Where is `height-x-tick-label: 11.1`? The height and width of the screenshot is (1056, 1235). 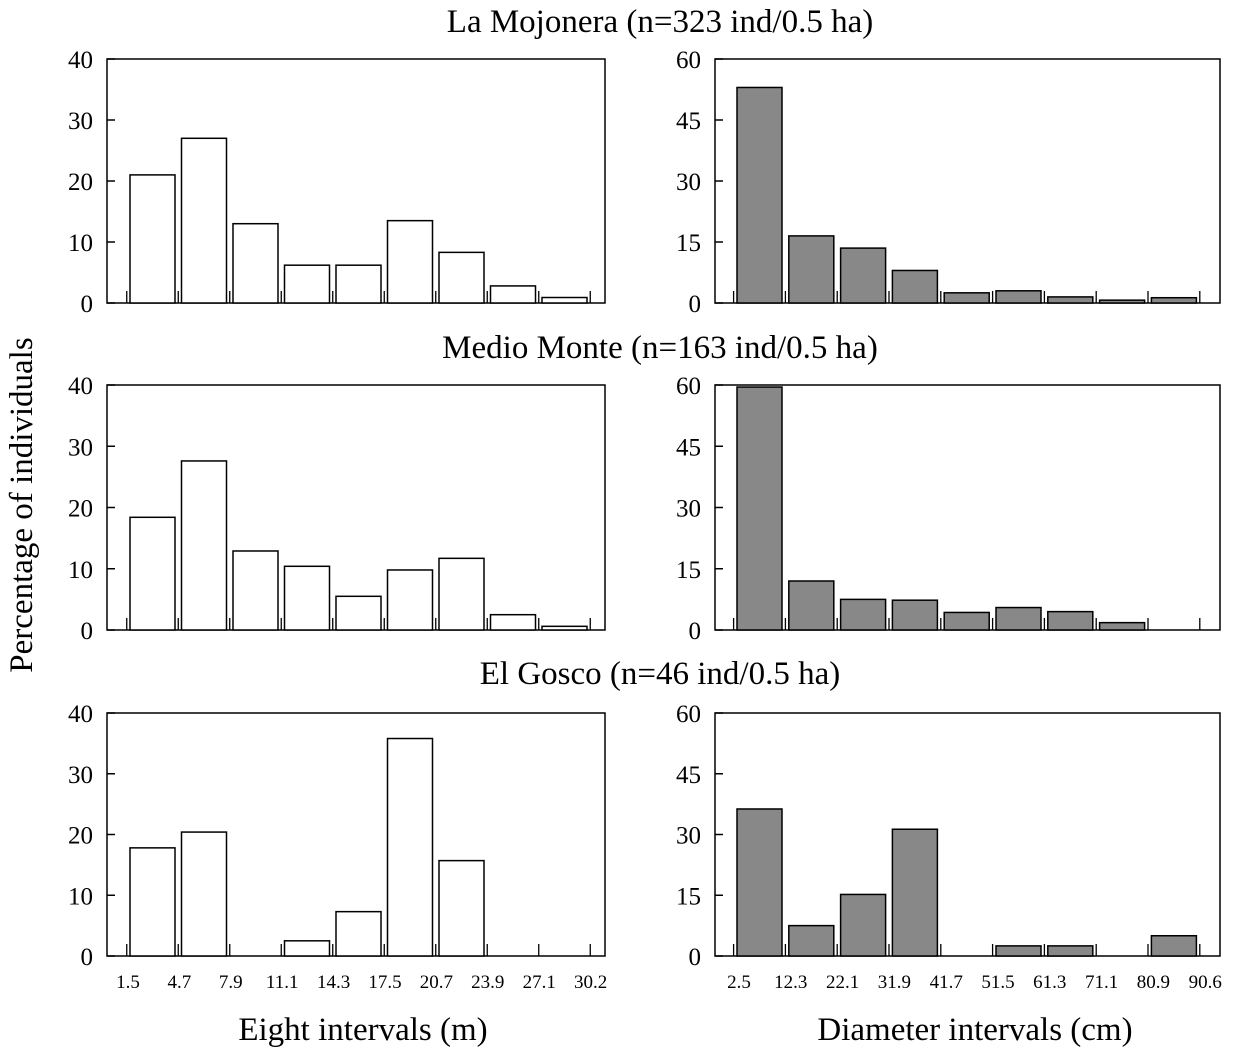 height-x-tick-label: 11.1 is located at coordinates (282, 982).